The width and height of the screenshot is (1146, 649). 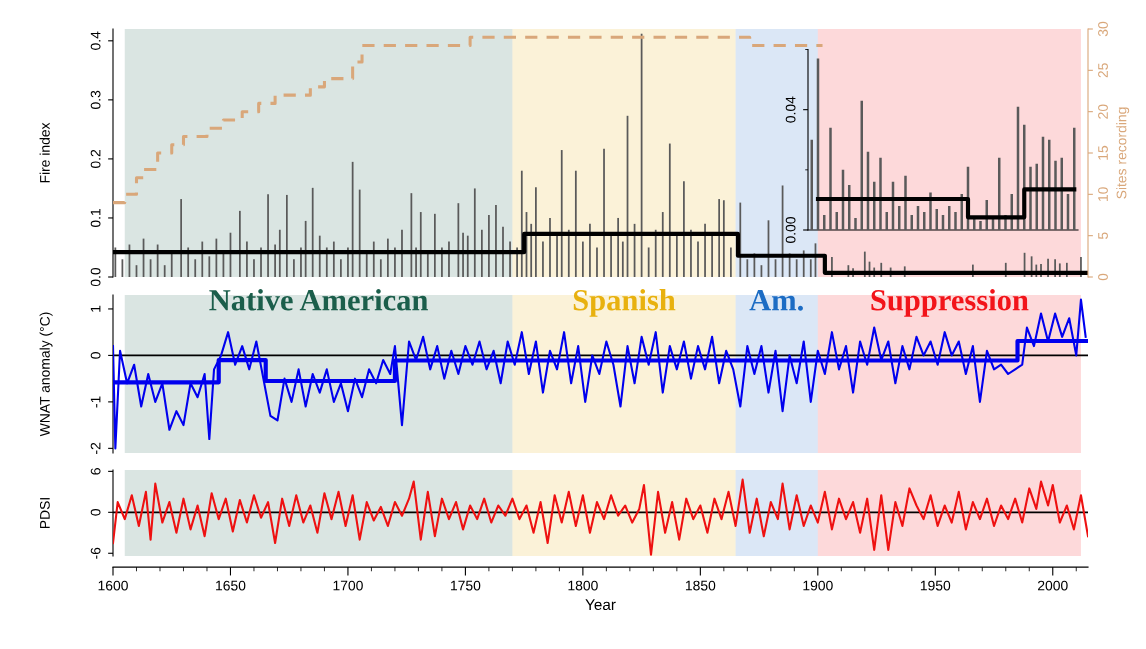 I want to click on y-tick-label: -1, so click(x=95, y=402).